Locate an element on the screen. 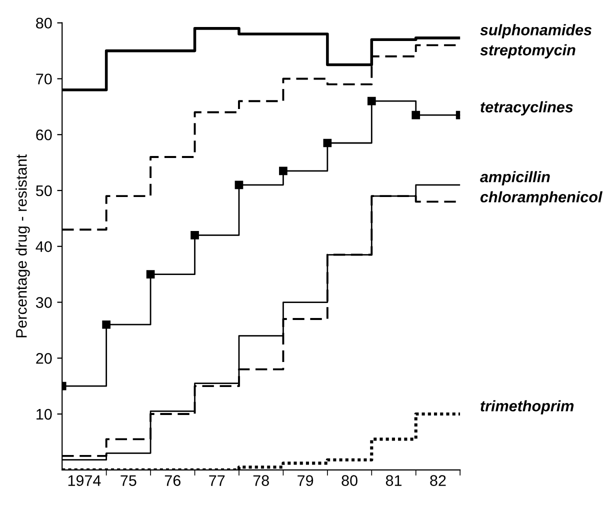 Image resolution: width=603 pixels, height=508 pixels. series-label: streptomycin is located at coordinates (528, 51).